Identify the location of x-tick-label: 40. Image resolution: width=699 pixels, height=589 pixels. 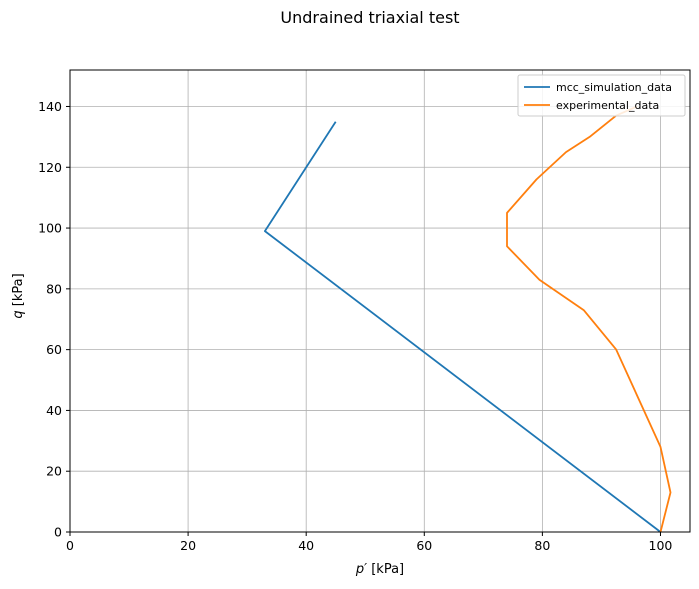
(306, 545).